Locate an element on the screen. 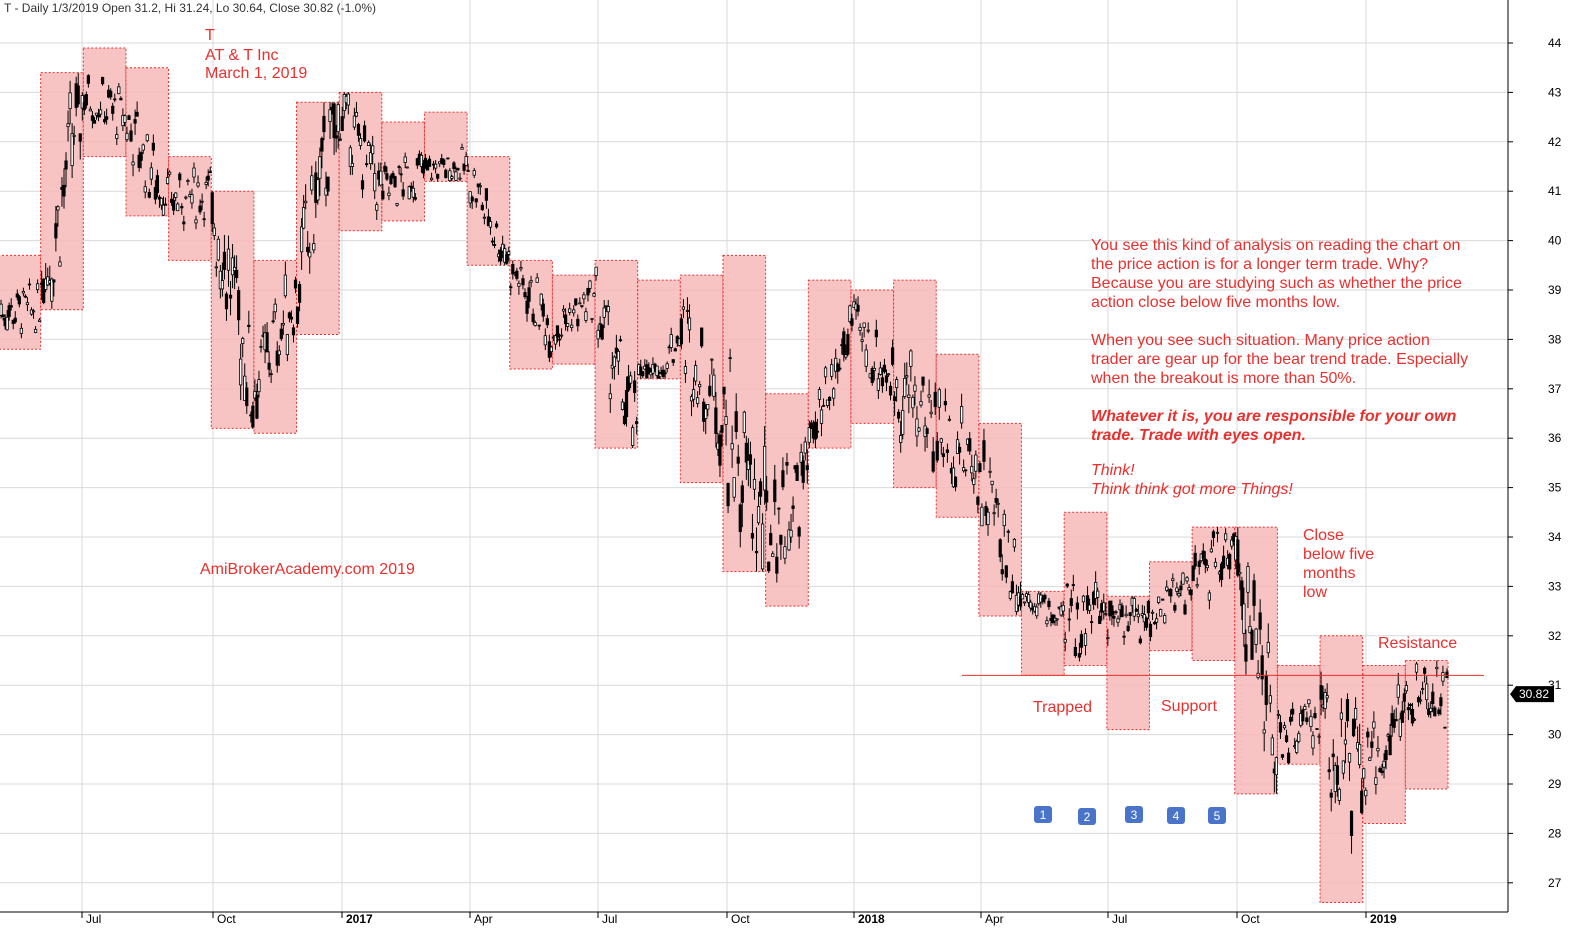 The width and height of the screenshot is (1580, 934). bar-marker-number: 1 is located at coordinates (1043, 815).